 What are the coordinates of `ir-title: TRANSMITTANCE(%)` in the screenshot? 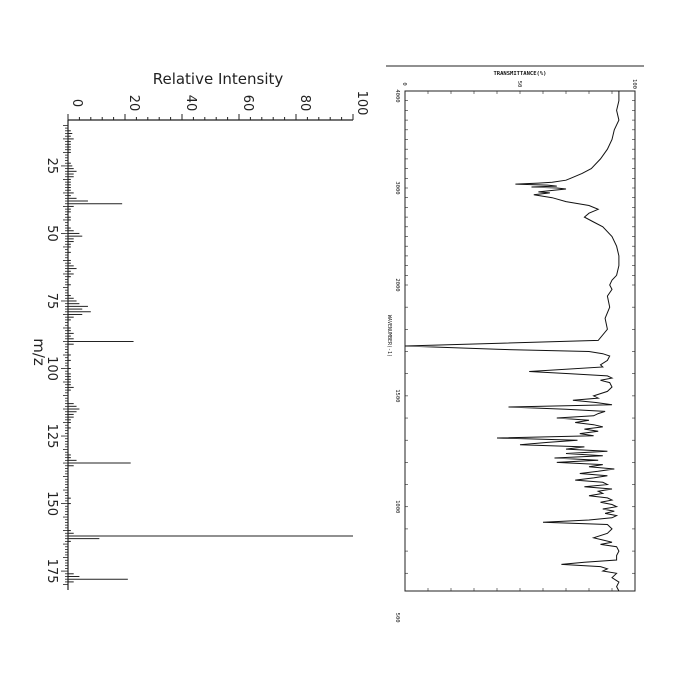 It's located at (520, 74).